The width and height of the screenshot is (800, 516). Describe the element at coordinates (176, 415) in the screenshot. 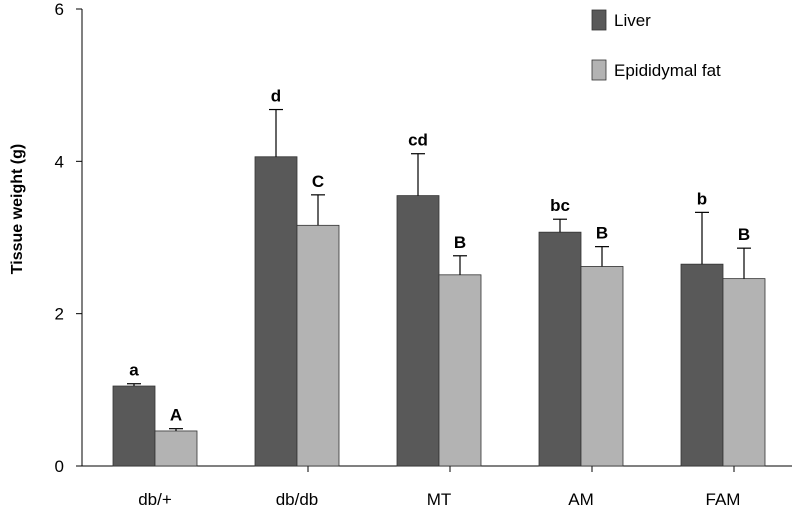

I see `significance-label: A` at that location.